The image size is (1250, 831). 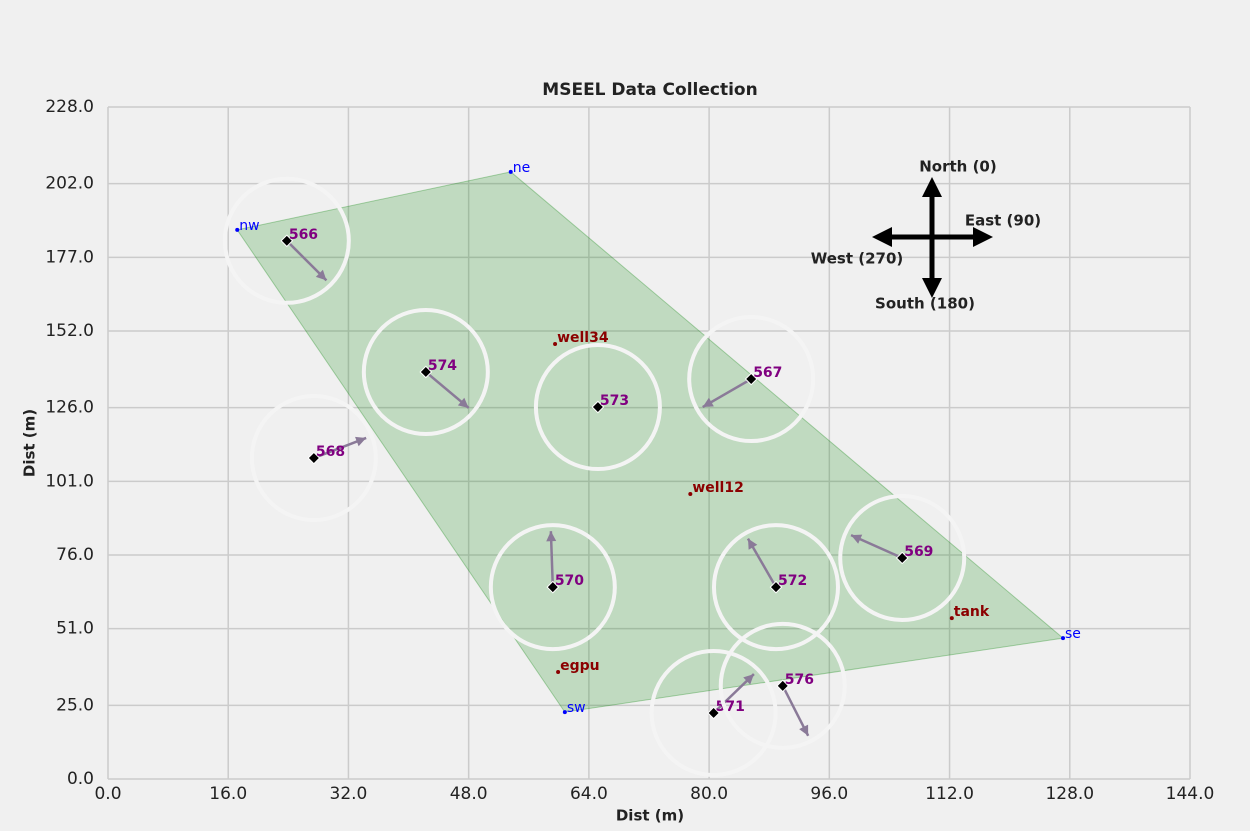 What do you see at coordinates (75, 705) in the screenshot?
I see `y-tick-label: 25.0` at bounding box center [75, 705].